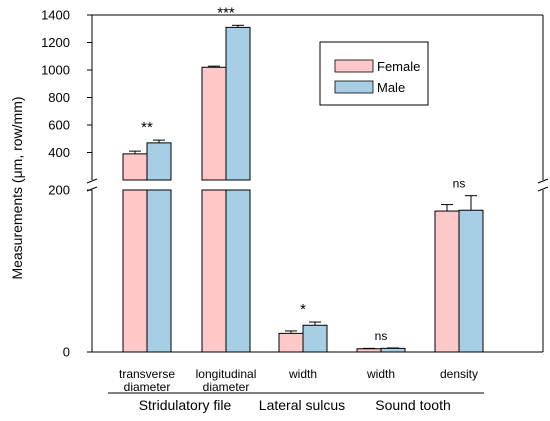  I want to click on y-tick-label: 1400, so click(55, 15).